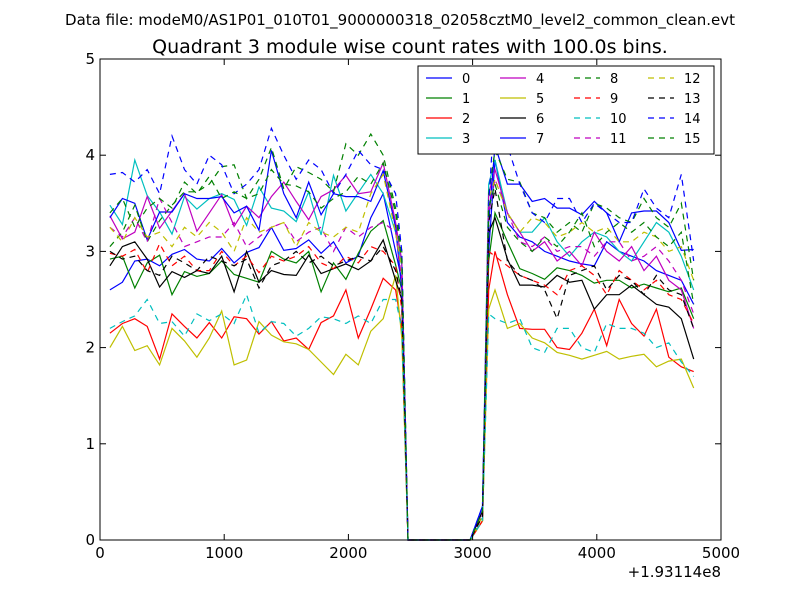 The height and width of the screenshot is (604, 800). Describe the element at coordinates (692, 79) in the screenshot. I see `legend-label-12: 12` at that location.